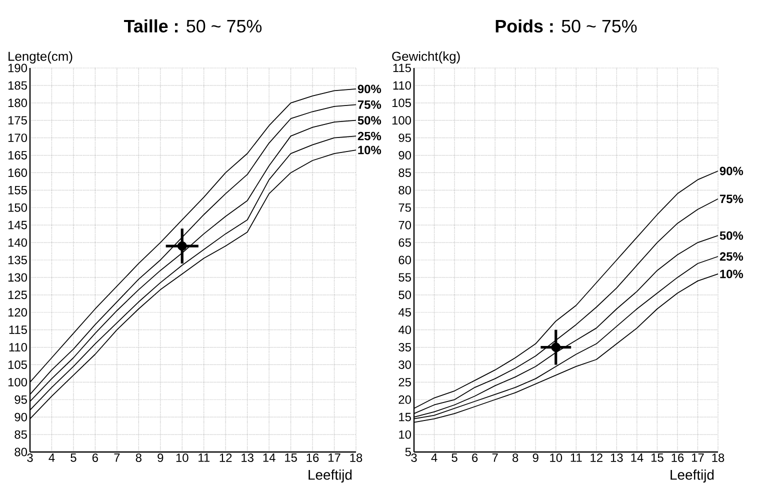 The image size is (763, 483). What do you see at coordinates (18, 103) in the screenshot?
I see `y-tick-label: 180` at bounding box center [18, 103].